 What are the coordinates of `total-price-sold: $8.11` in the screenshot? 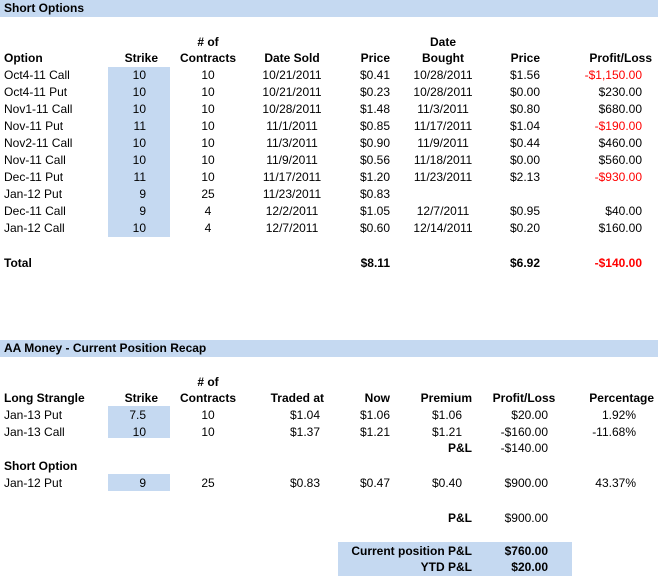 It's located at (375, 263).